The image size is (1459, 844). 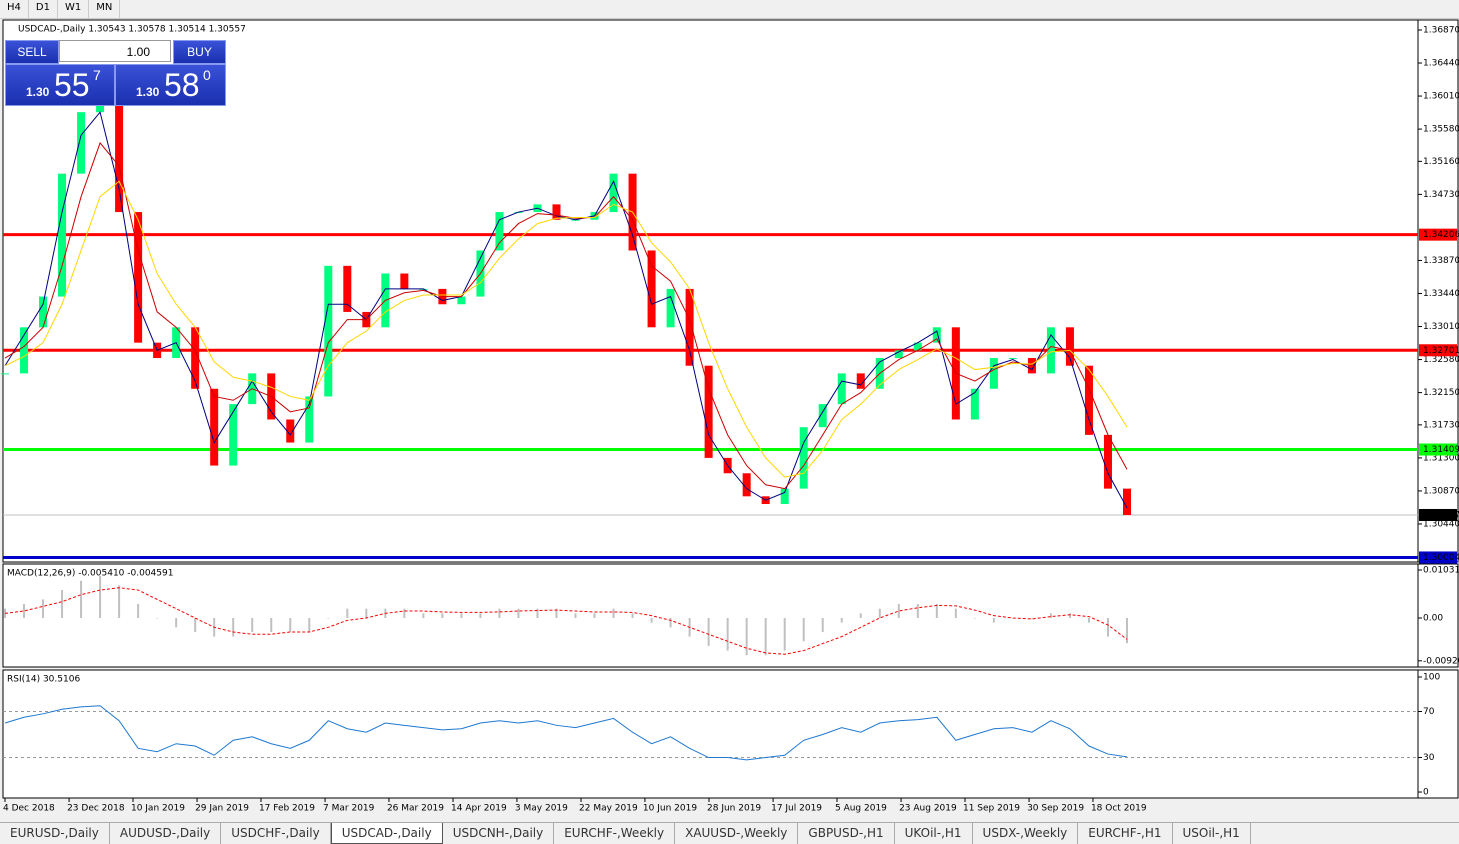 I want to click on y-tick-label: 1.36870, so click(x=1441, y=30).